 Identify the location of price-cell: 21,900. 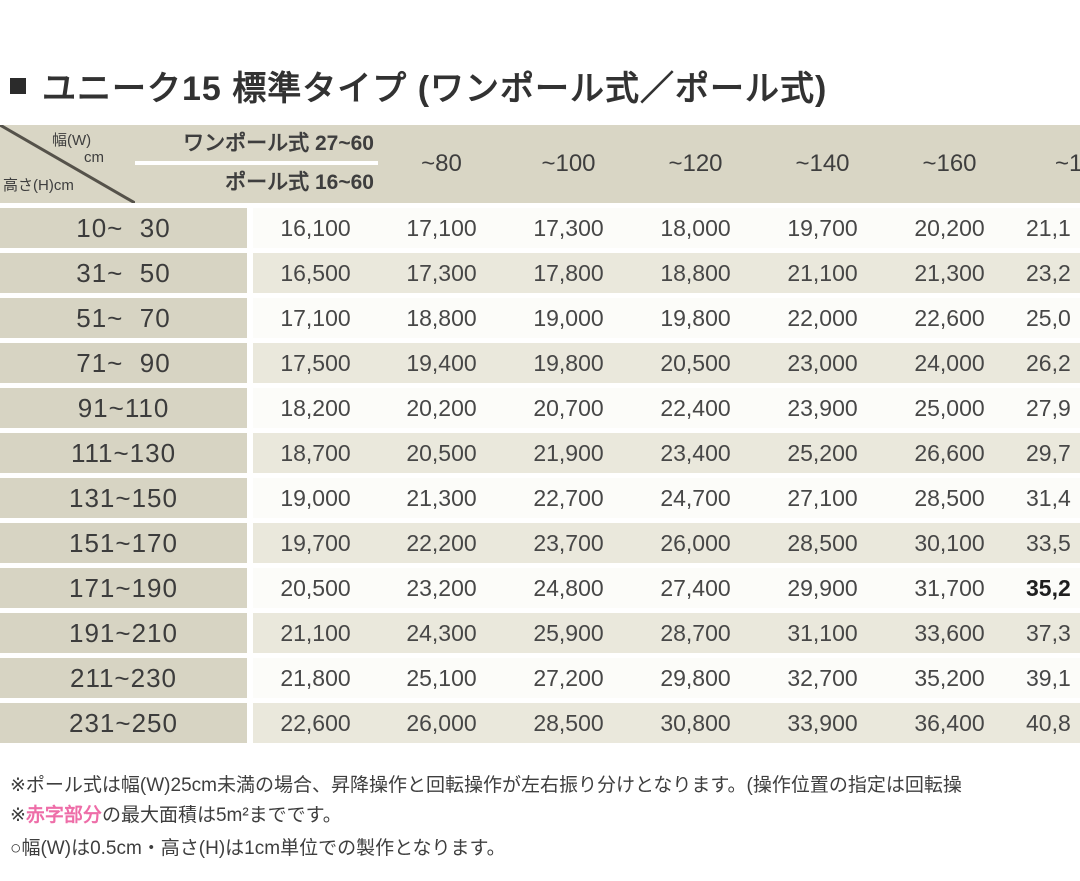
(568, 453).